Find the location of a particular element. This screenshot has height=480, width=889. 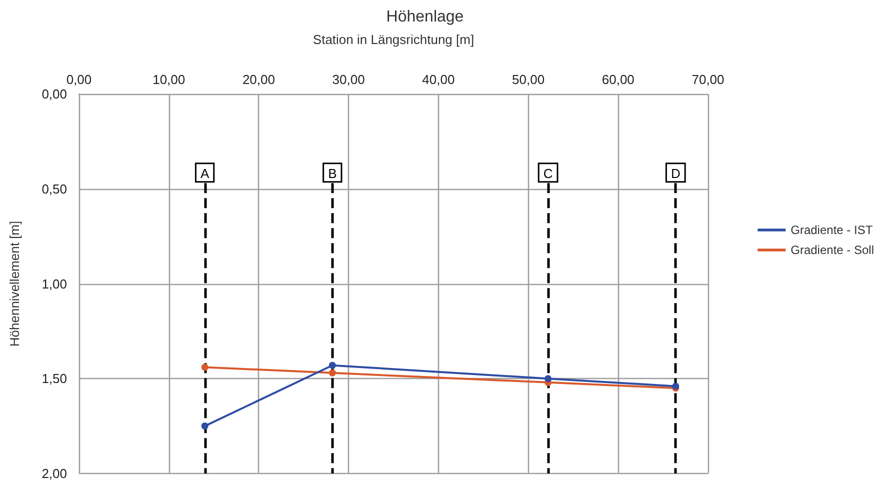

y-tick-label: 1,00 is located at coordinates (54, 284).